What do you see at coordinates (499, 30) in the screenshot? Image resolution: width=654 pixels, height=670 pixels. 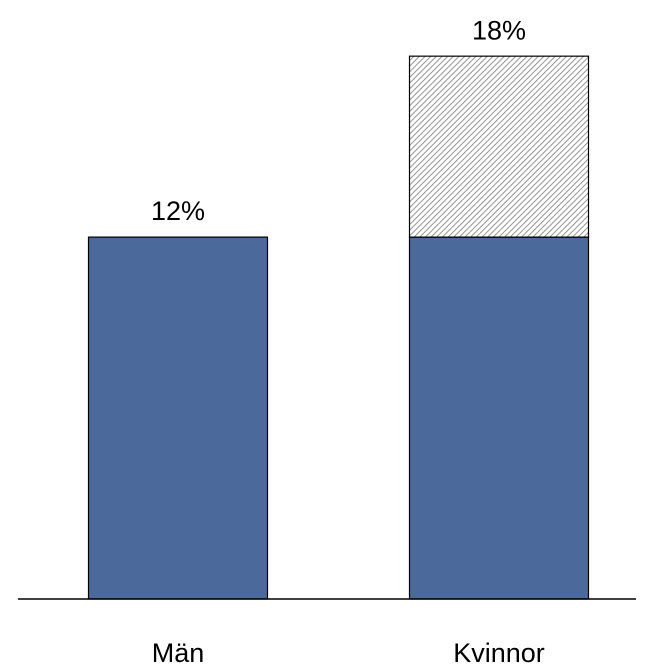 I see `total-label: 18%` at bounding box center [499, 30].